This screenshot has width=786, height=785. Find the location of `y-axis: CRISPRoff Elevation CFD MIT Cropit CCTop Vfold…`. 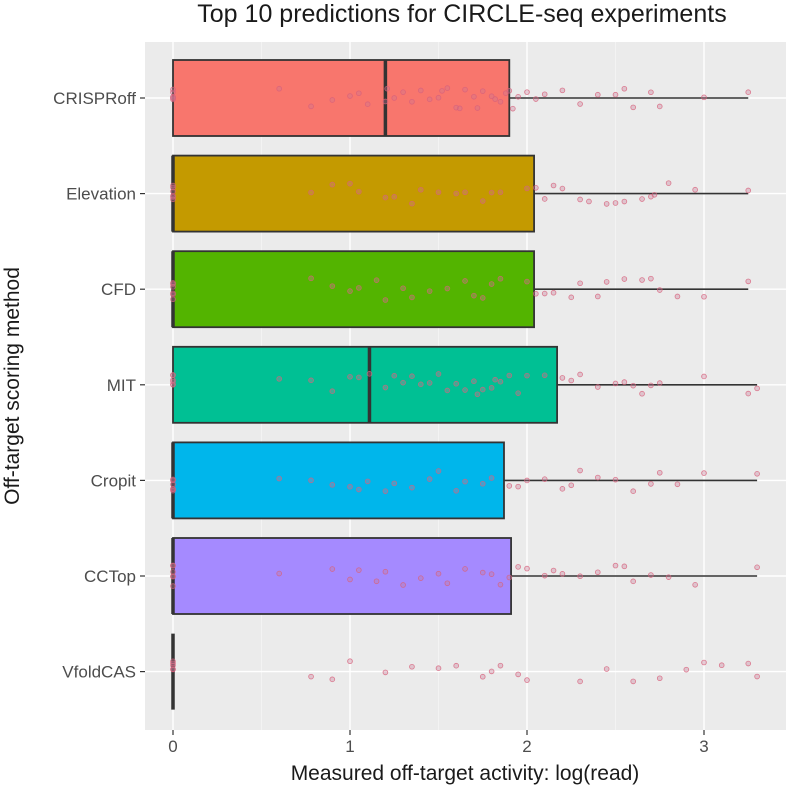

y-axis: CRISPRoff Elevation CFD MIT Cropit CCTop Vfold… is located at coordinates (99, 385).